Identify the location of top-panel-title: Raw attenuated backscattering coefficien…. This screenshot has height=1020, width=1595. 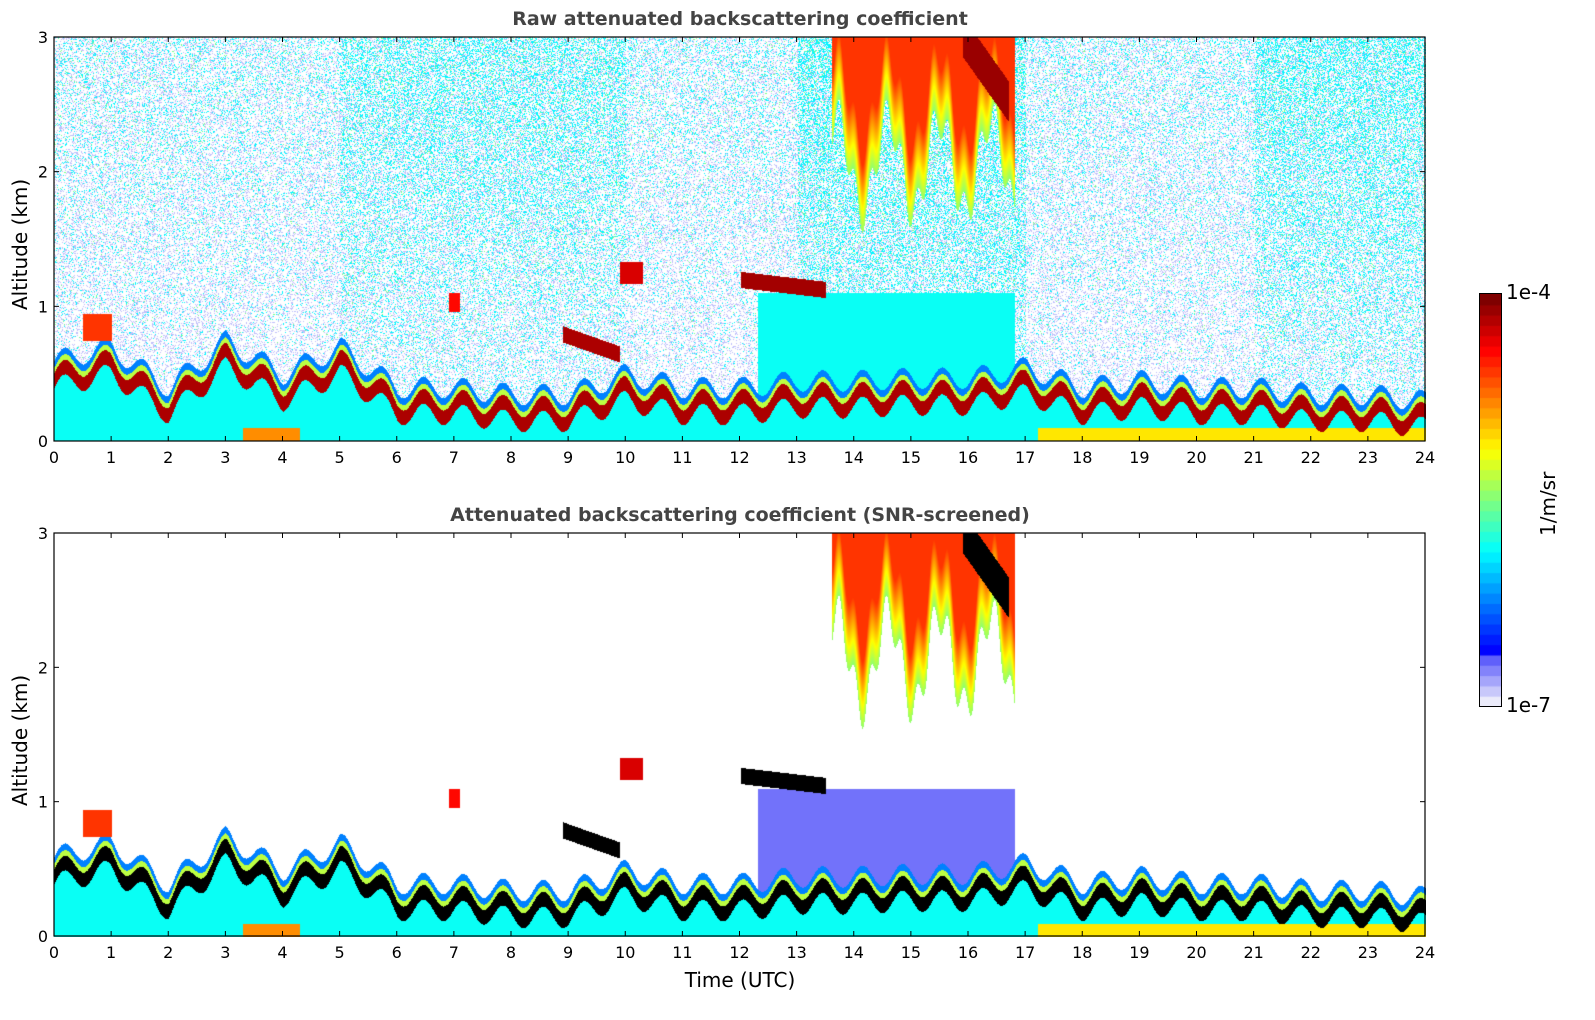
(740, 19).